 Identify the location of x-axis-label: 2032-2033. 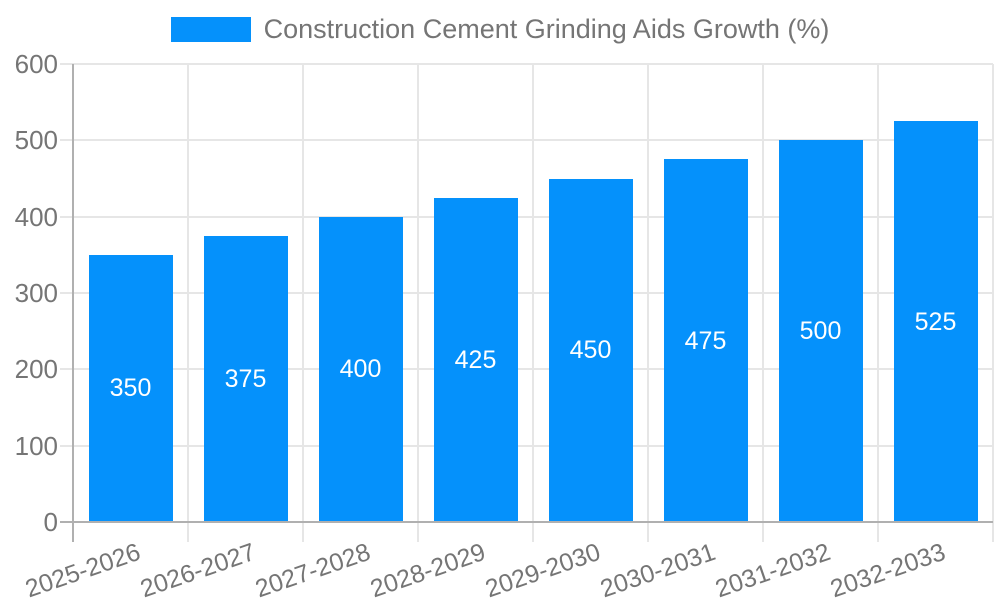
(887, 568).